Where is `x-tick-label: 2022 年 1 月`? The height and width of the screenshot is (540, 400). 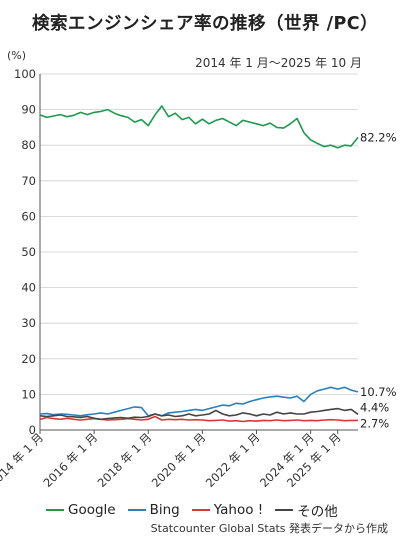 x-tick-label: 2022 年 1 月 is located at coordinates (233, 460).